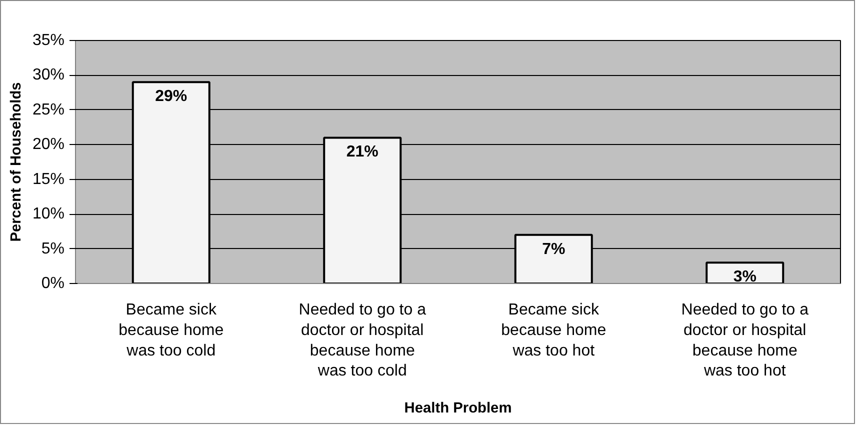 The height and width of the screenshot is (434, 865). Describe the element at coordinates (48, 145) in the screenshot. I see `y-tick-label: 20%` at that location.